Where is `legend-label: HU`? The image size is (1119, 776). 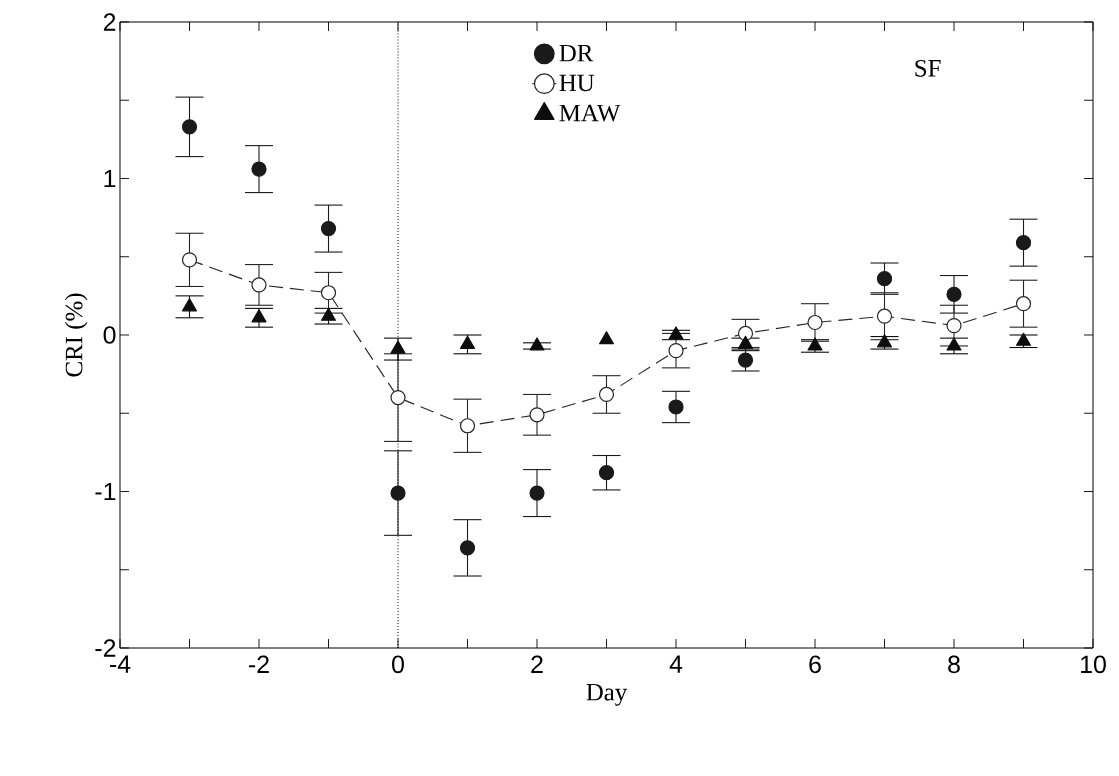
legend-label: HU is located at coordinates (577, 83).